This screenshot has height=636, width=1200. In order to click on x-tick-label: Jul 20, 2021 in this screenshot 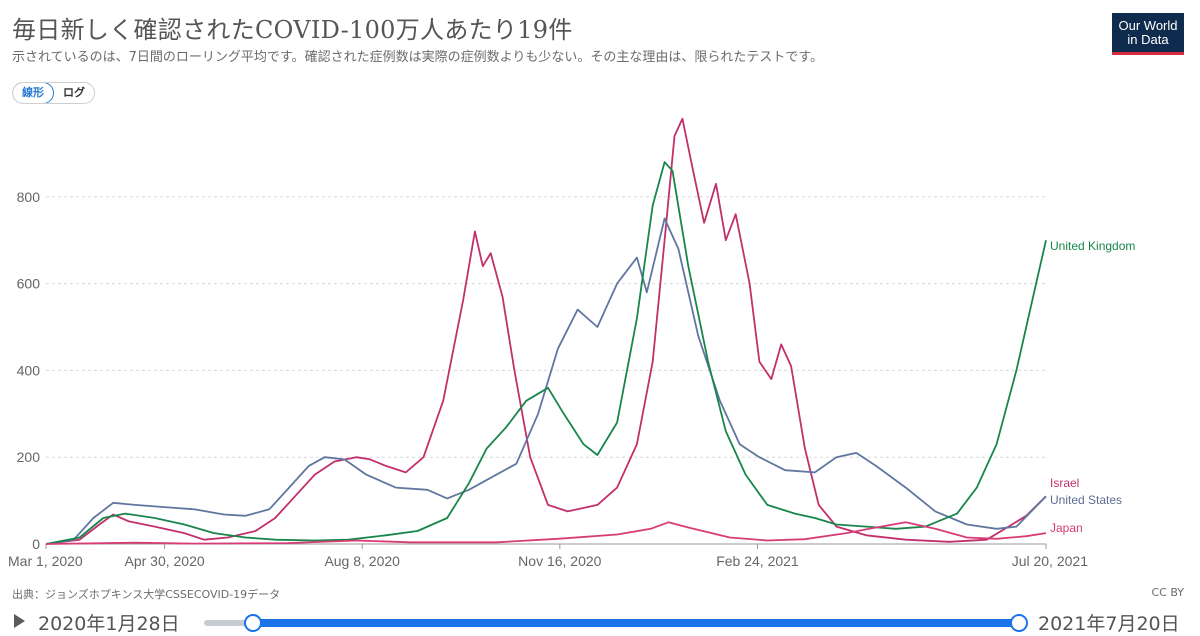, I will do `click(1050, 561)`.